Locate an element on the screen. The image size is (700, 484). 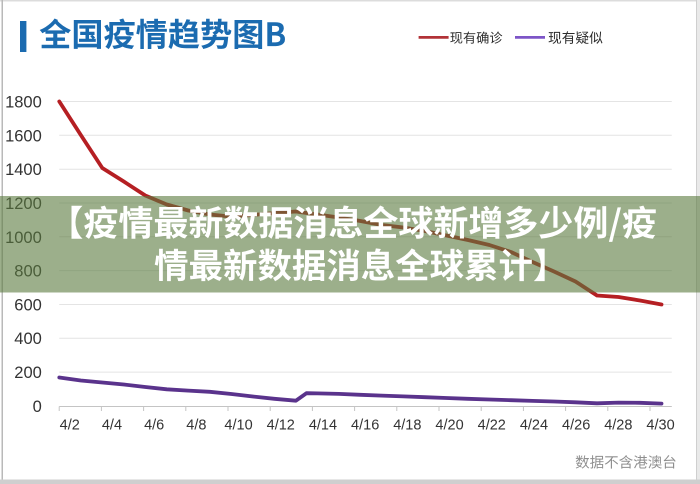
svg-text: 4/28 is located at coordinates (618, 426).